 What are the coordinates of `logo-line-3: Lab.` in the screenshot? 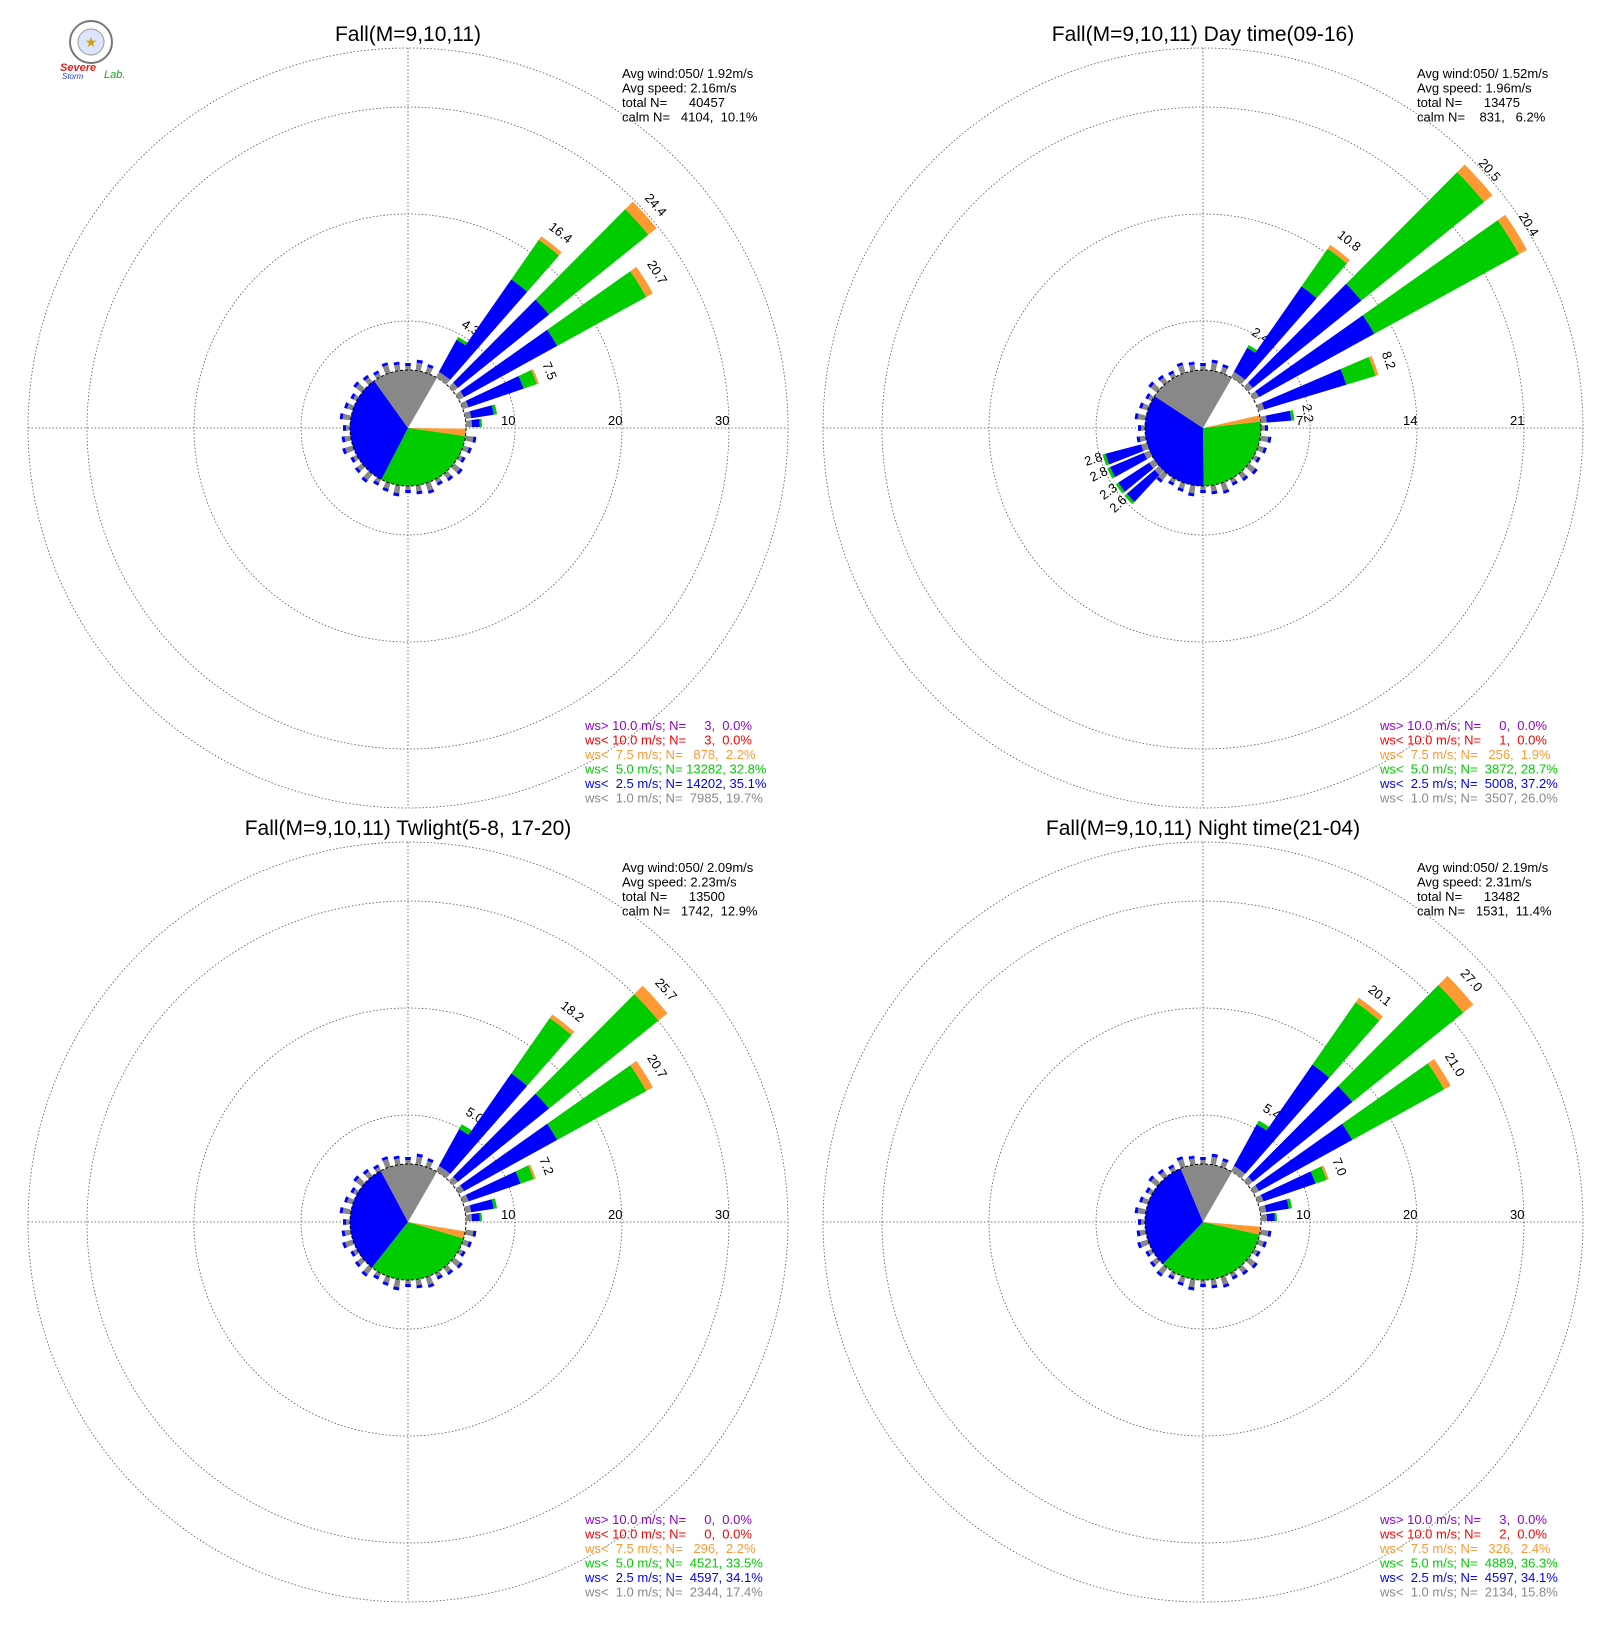 It's located at (114, 75).